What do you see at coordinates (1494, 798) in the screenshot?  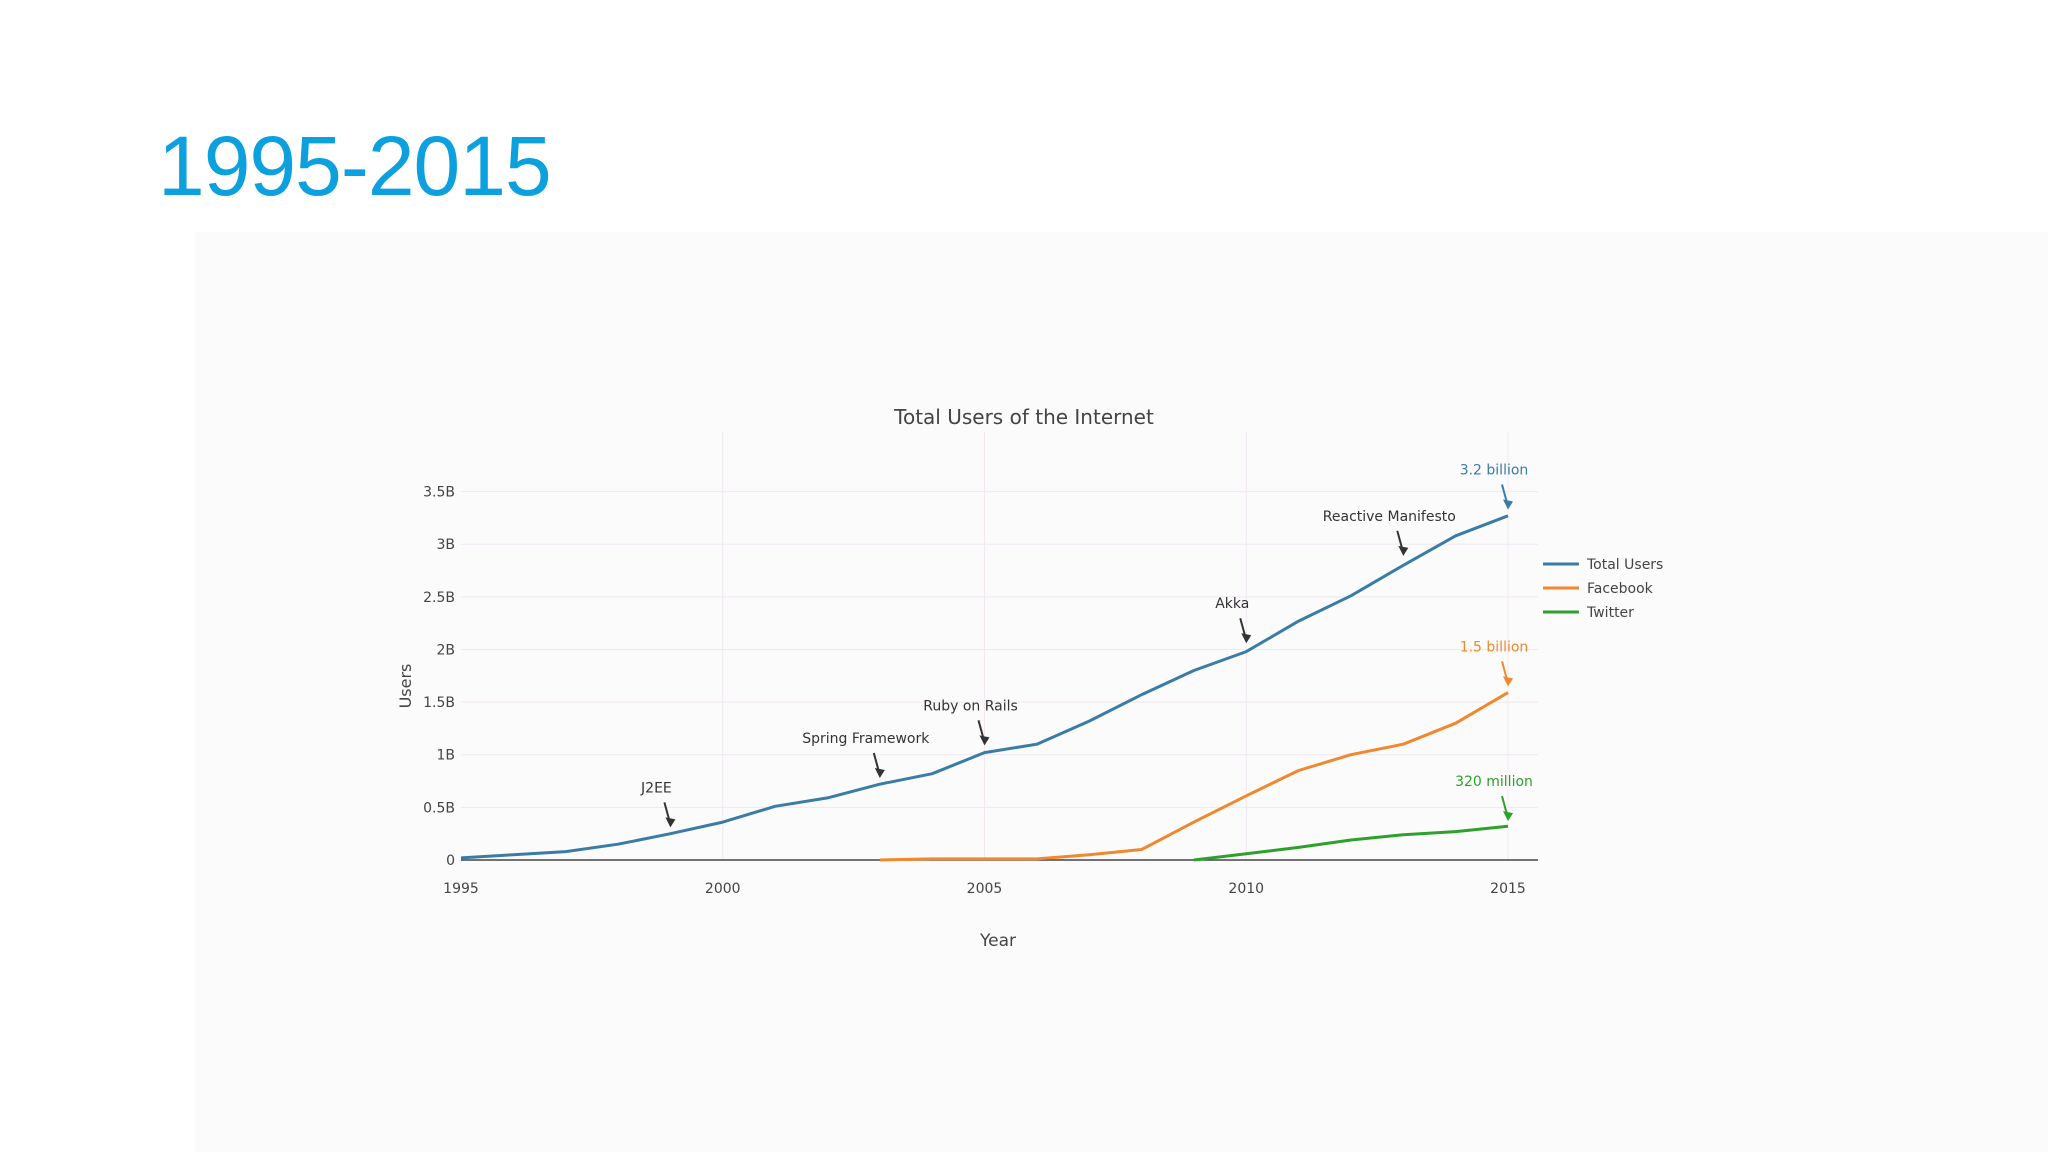 I see `annotation: 320 million` at bounding box center [1494, 798].